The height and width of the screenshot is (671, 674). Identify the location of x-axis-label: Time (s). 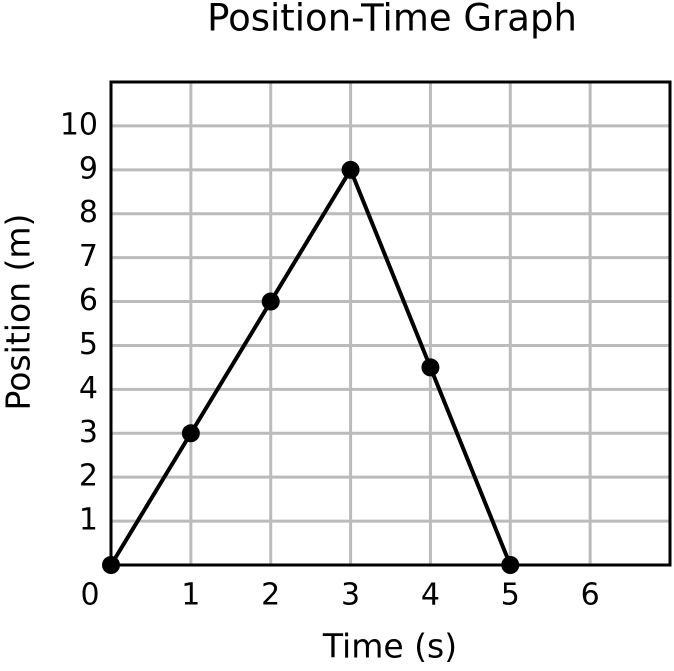
(389, 646).